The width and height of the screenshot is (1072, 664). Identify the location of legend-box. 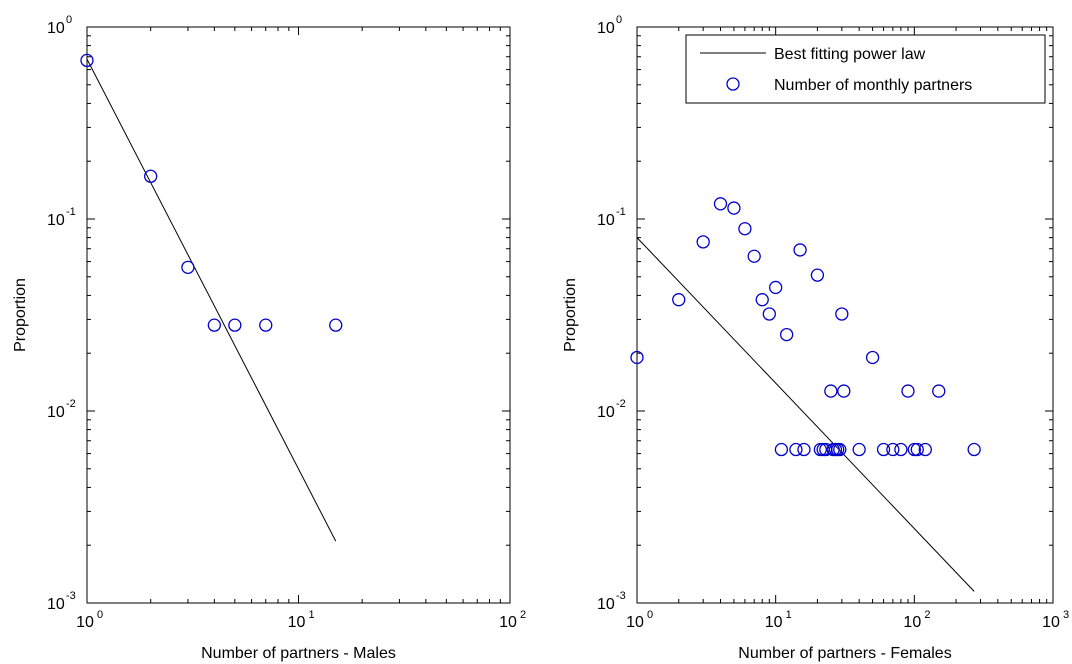
(865, 69).